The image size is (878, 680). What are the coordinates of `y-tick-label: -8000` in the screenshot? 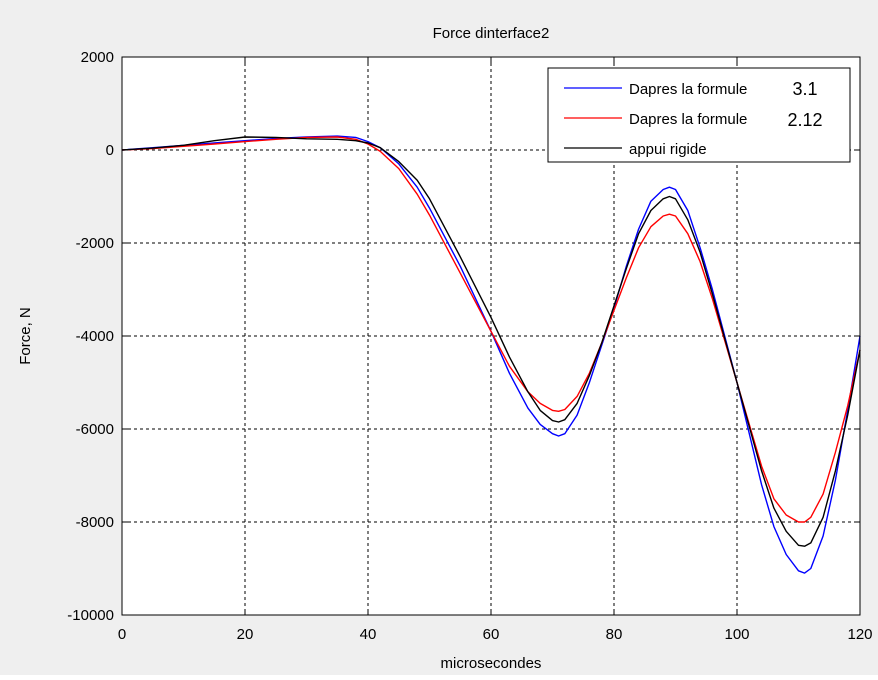 It's located at (95, 522).